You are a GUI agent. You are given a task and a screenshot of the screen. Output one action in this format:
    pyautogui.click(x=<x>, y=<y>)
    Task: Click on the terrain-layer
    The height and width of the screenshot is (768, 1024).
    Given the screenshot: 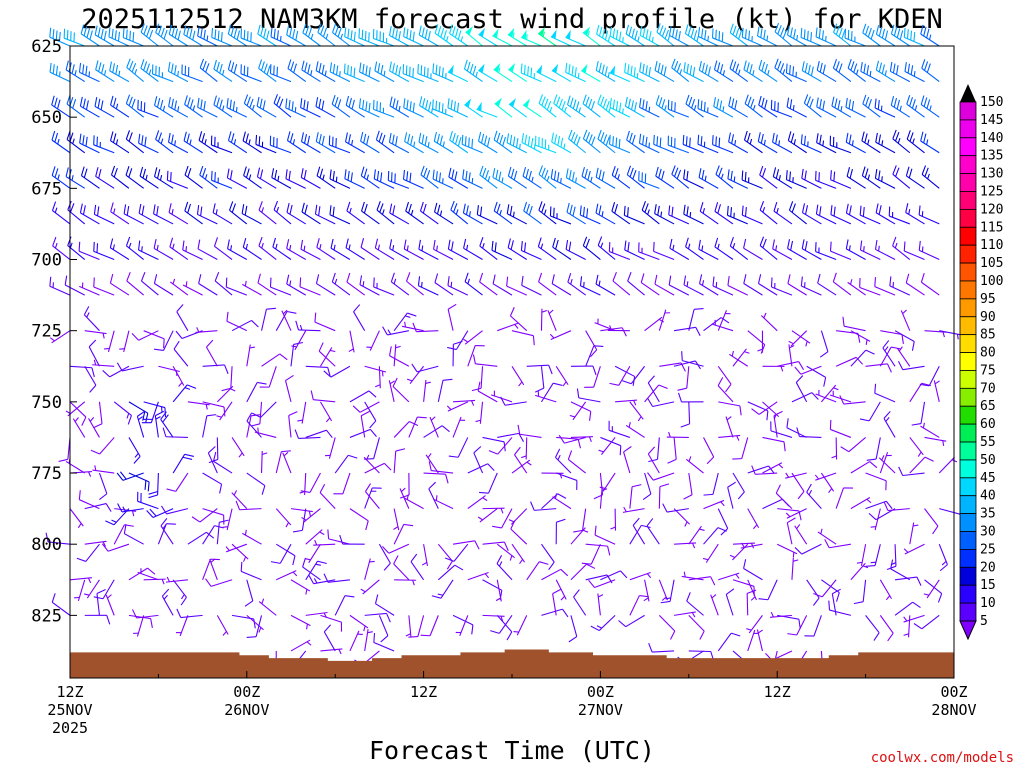 What is the action you would take?
    pyautogui.click(x=512, y=663)
    